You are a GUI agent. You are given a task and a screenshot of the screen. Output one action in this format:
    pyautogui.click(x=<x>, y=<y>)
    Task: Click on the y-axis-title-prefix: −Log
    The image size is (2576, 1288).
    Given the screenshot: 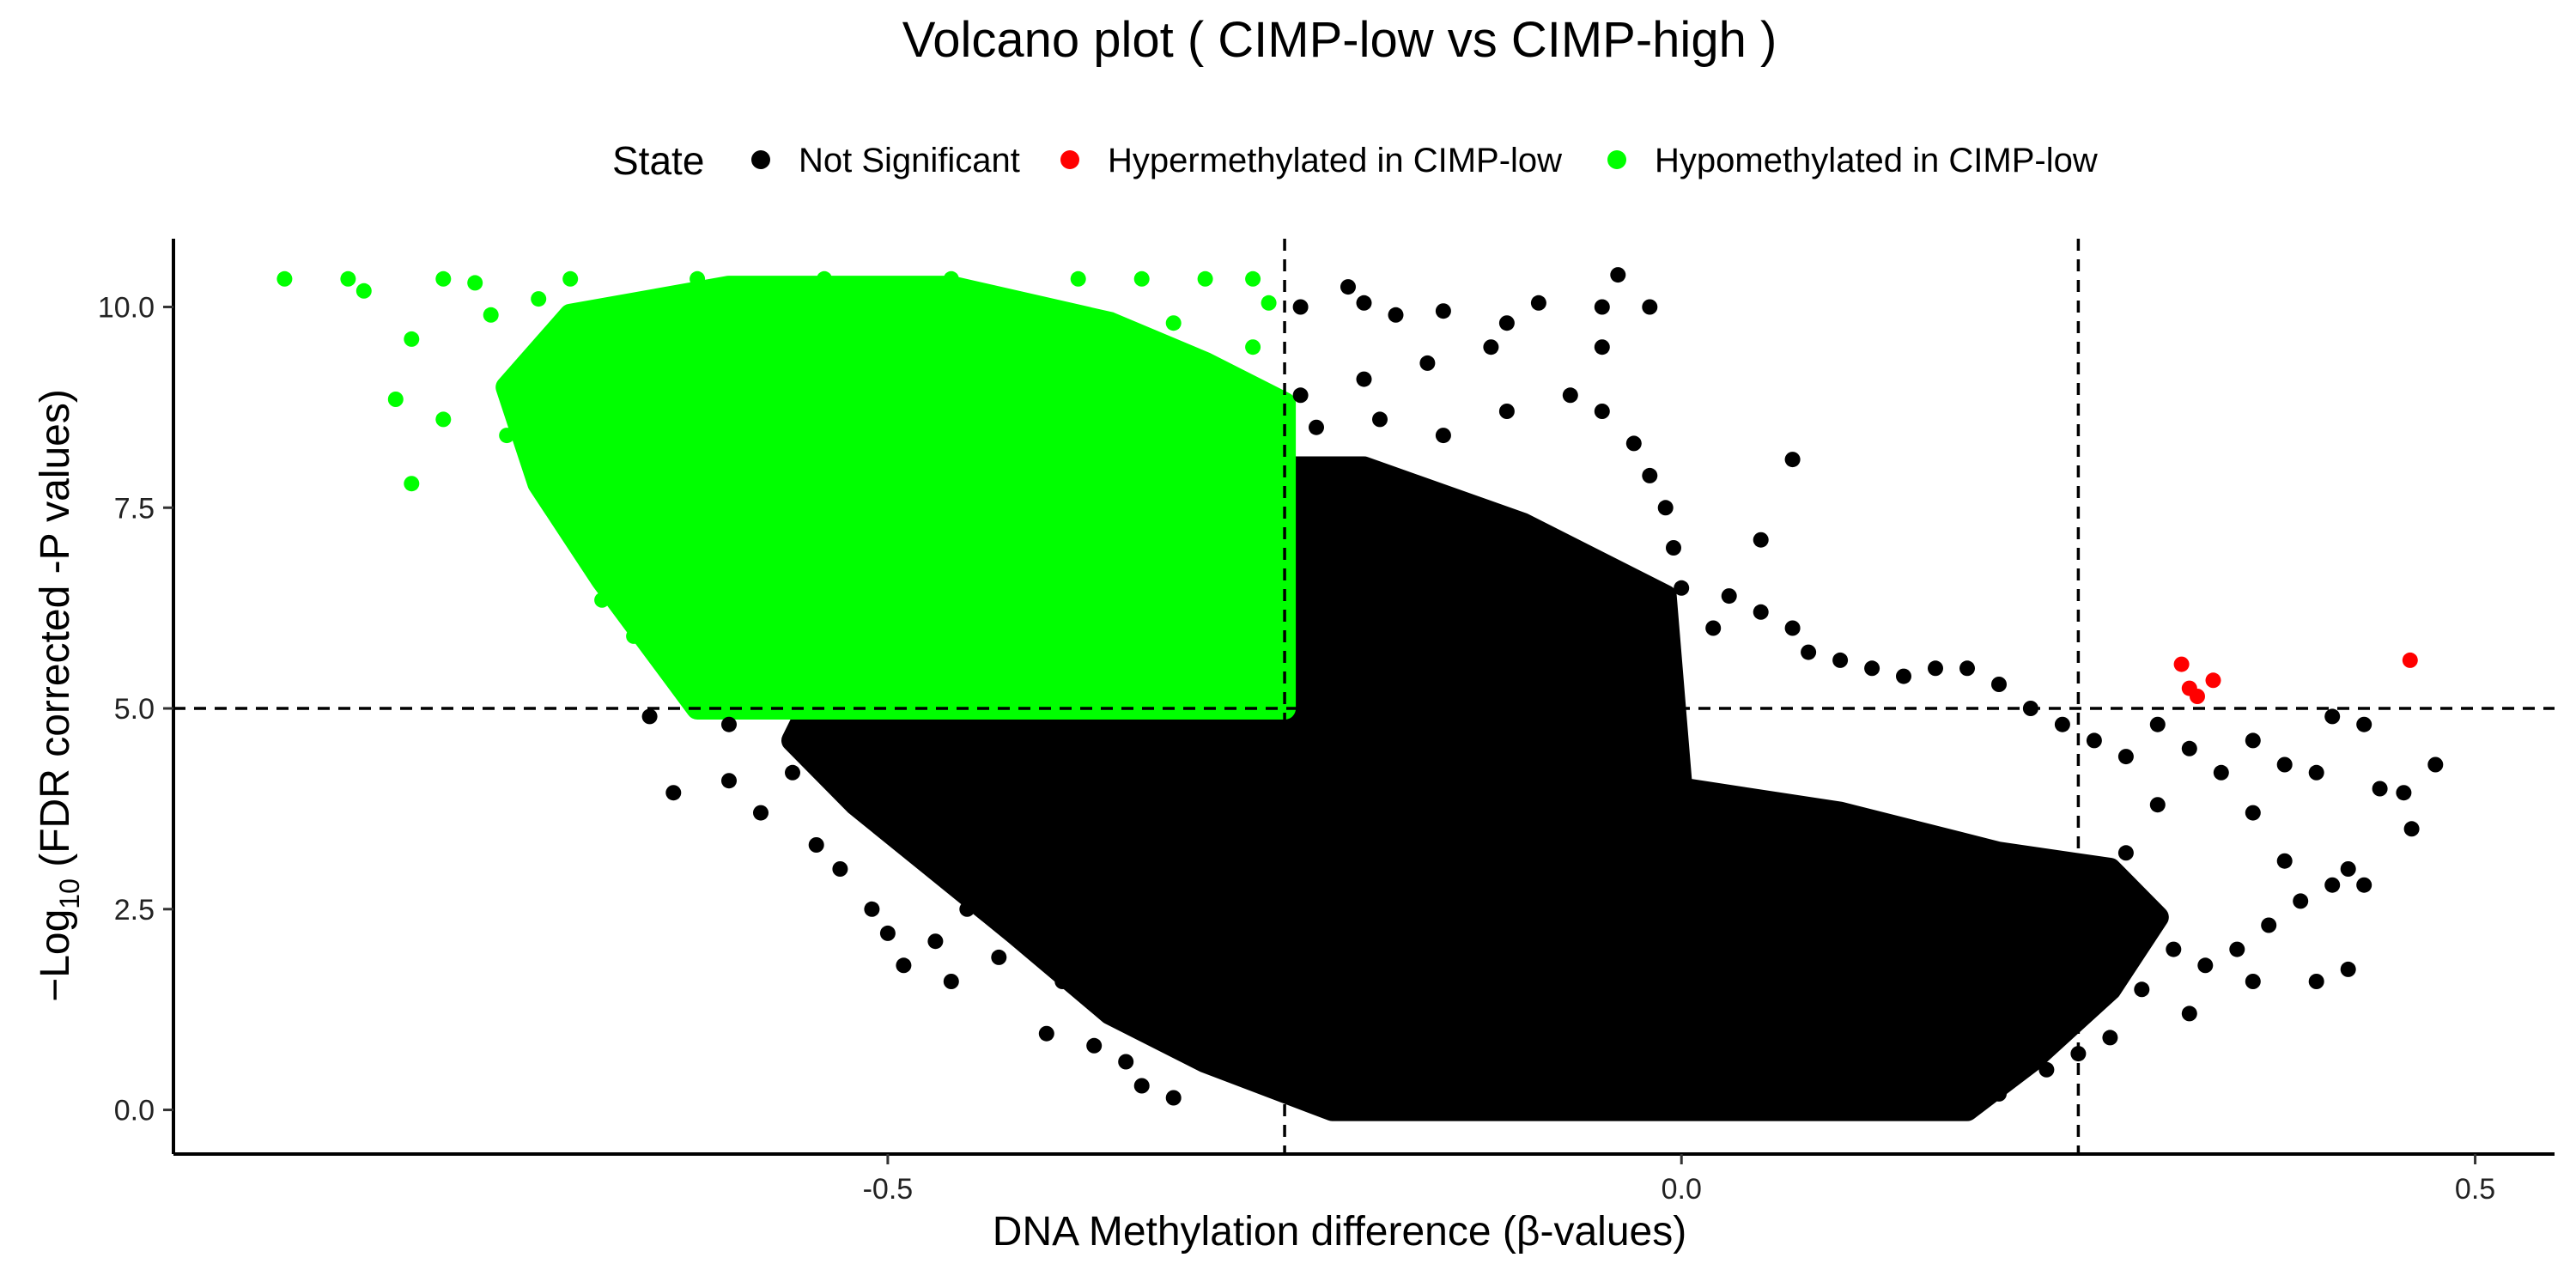 What is the action you would take?
    pyautogui.click(x=56, y=955)
    